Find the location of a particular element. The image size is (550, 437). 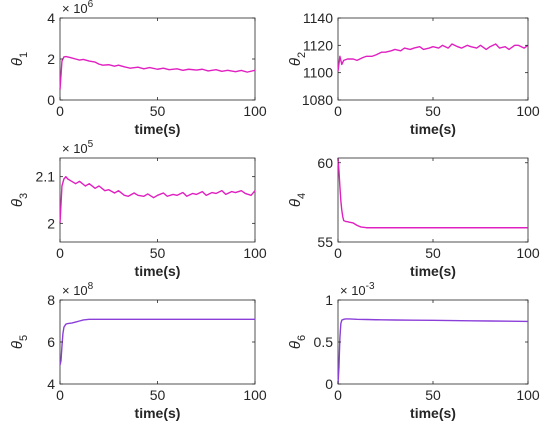

subplot-4: 0 50 100 55 60 time(s) θ4 is located at coordinates (413, 217).